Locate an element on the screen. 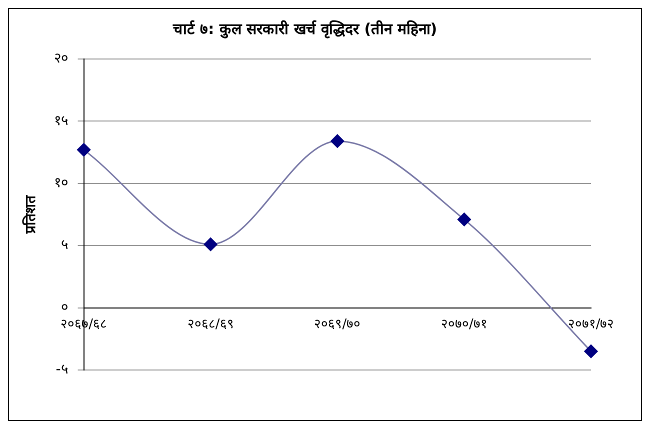 This screenshot has width=650, height=429. y-tick-label: ५ is located at coordinates (64, 245).